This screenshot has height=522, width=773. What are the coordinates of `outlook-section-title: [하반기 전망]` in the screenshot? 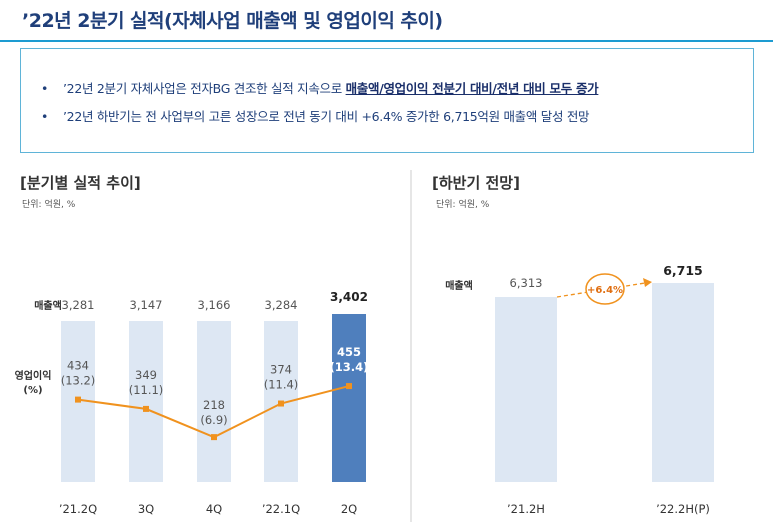 It's located at (476, 183).